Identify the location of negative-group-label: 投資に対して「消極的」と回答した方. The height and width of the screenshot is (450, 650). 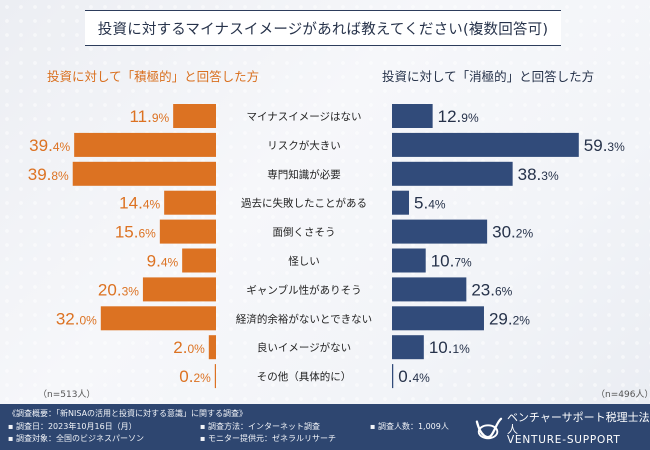
(488, 76).